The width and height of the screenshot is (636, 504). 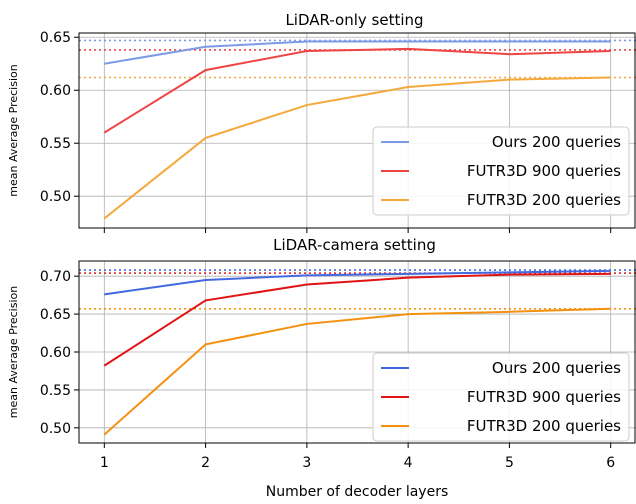 I want to click on chart-title: LiDAR-only setting, so click(x=354, y=20).